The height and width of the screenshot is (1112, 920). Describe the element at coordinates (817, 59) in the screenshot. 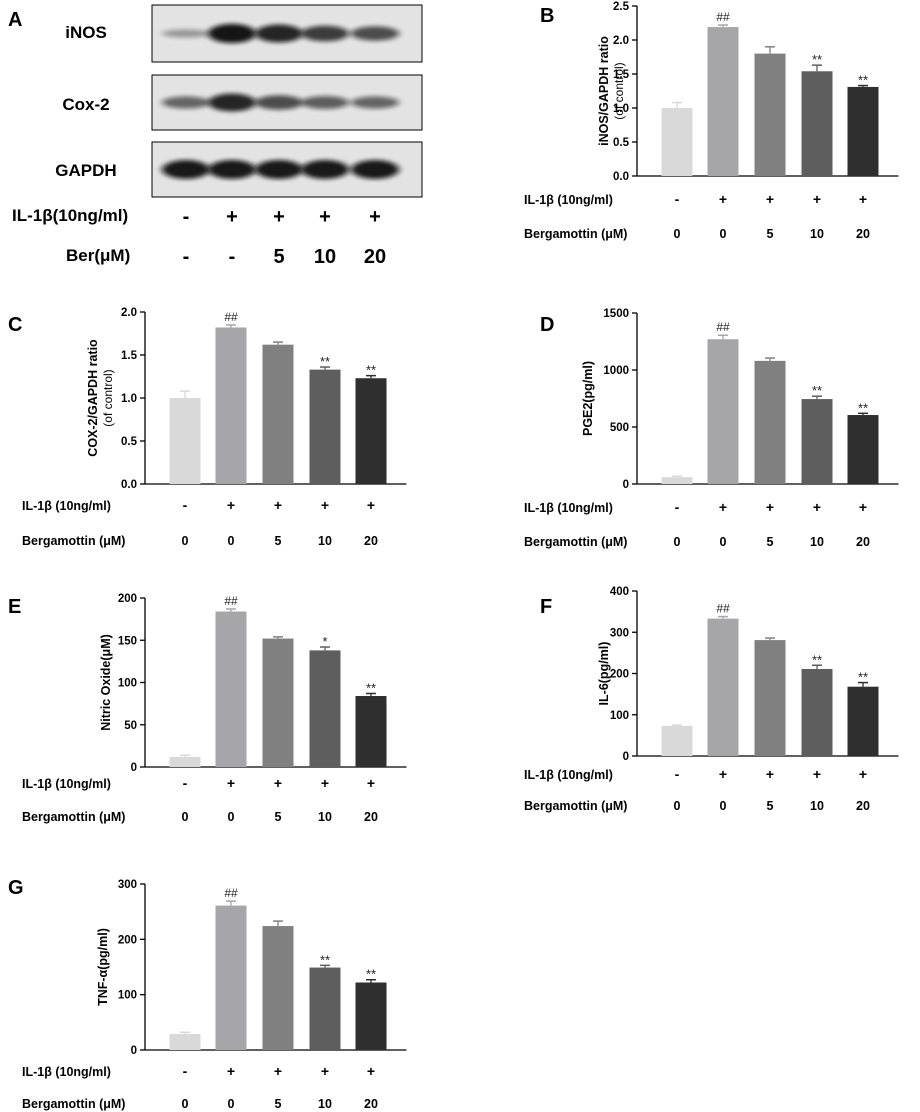

I see `significance-mark-b-4: **` at that location.